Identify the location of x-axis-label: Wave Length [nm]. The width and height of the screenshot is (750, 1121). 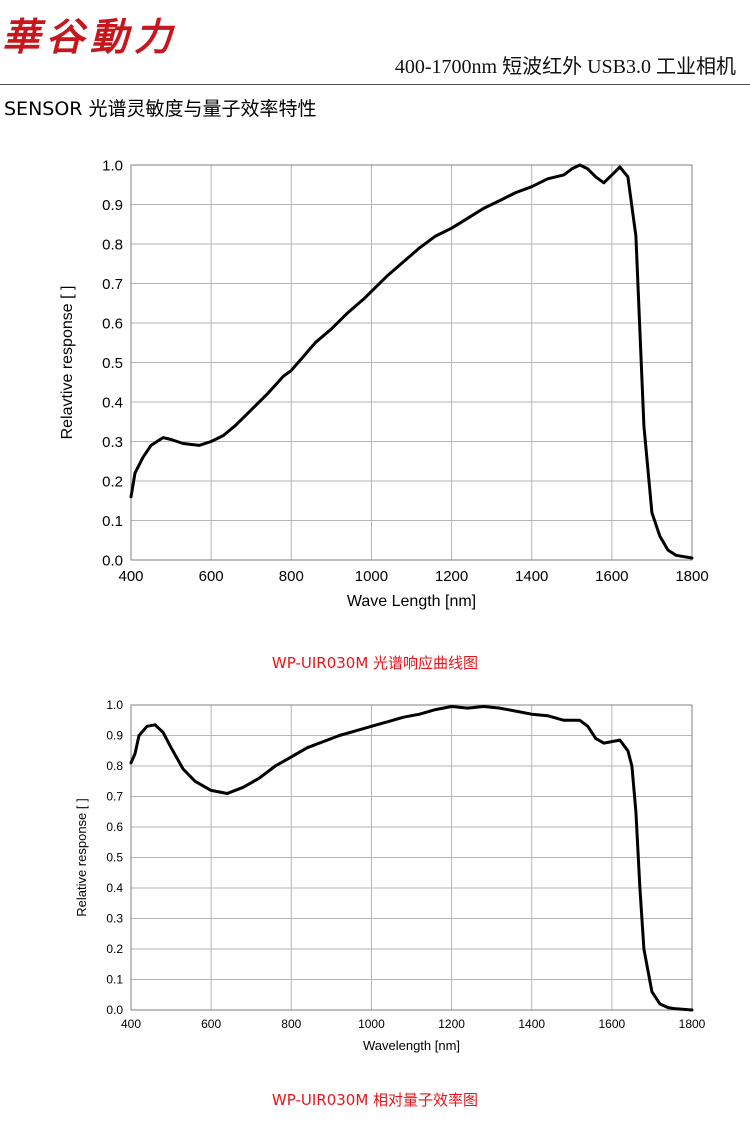
(411, 601).